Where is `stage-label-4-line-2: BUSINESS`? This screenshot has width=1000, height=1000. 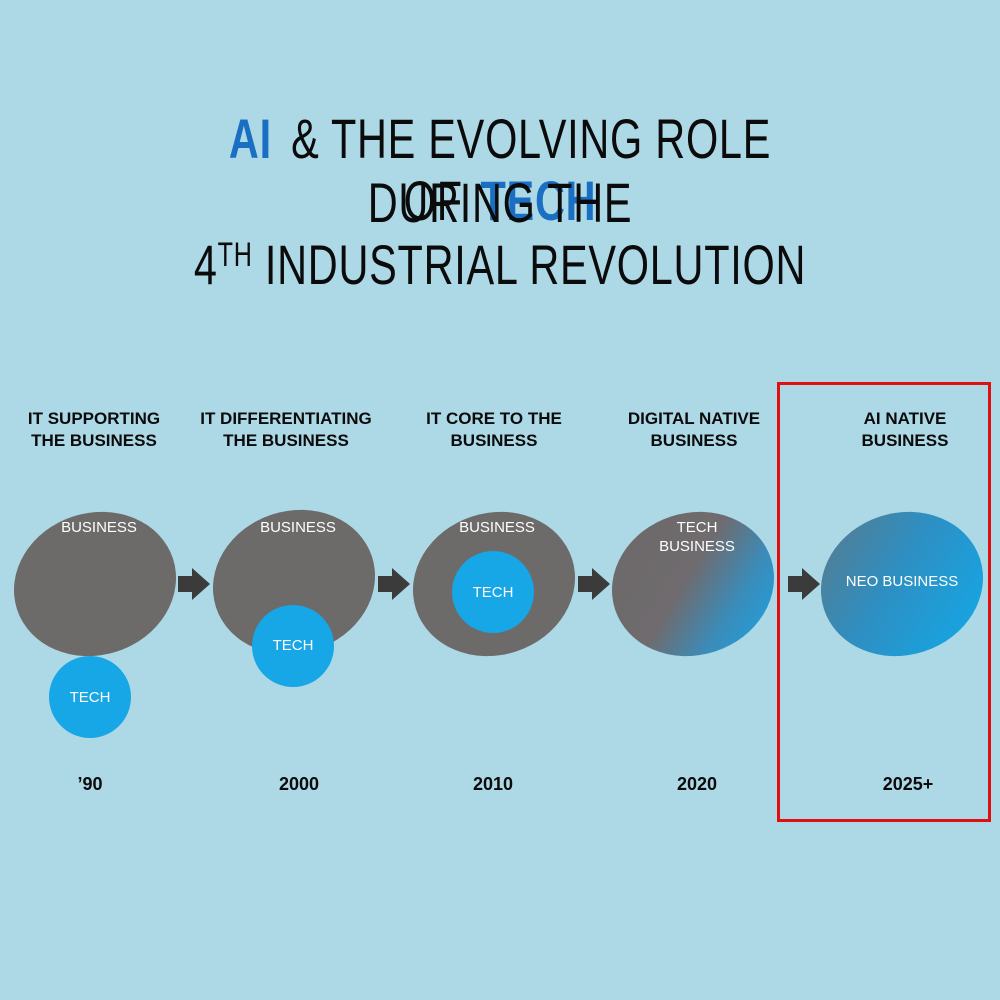
stage-label-4-line-2: BUSINESS is located at coordinates (694, 440).